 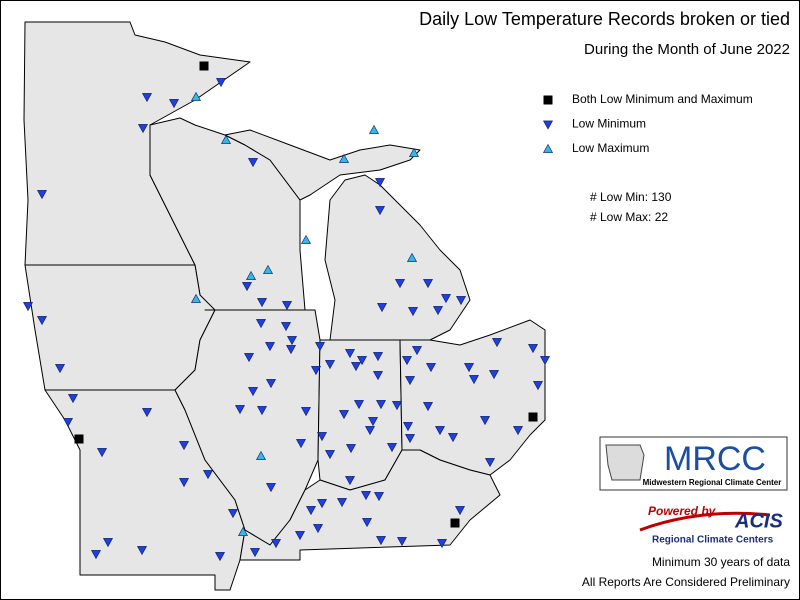 What do you see at coordinates (705, 521) in the screenshot?
I see `acis-swoosh` at bounding box center [705, 521].